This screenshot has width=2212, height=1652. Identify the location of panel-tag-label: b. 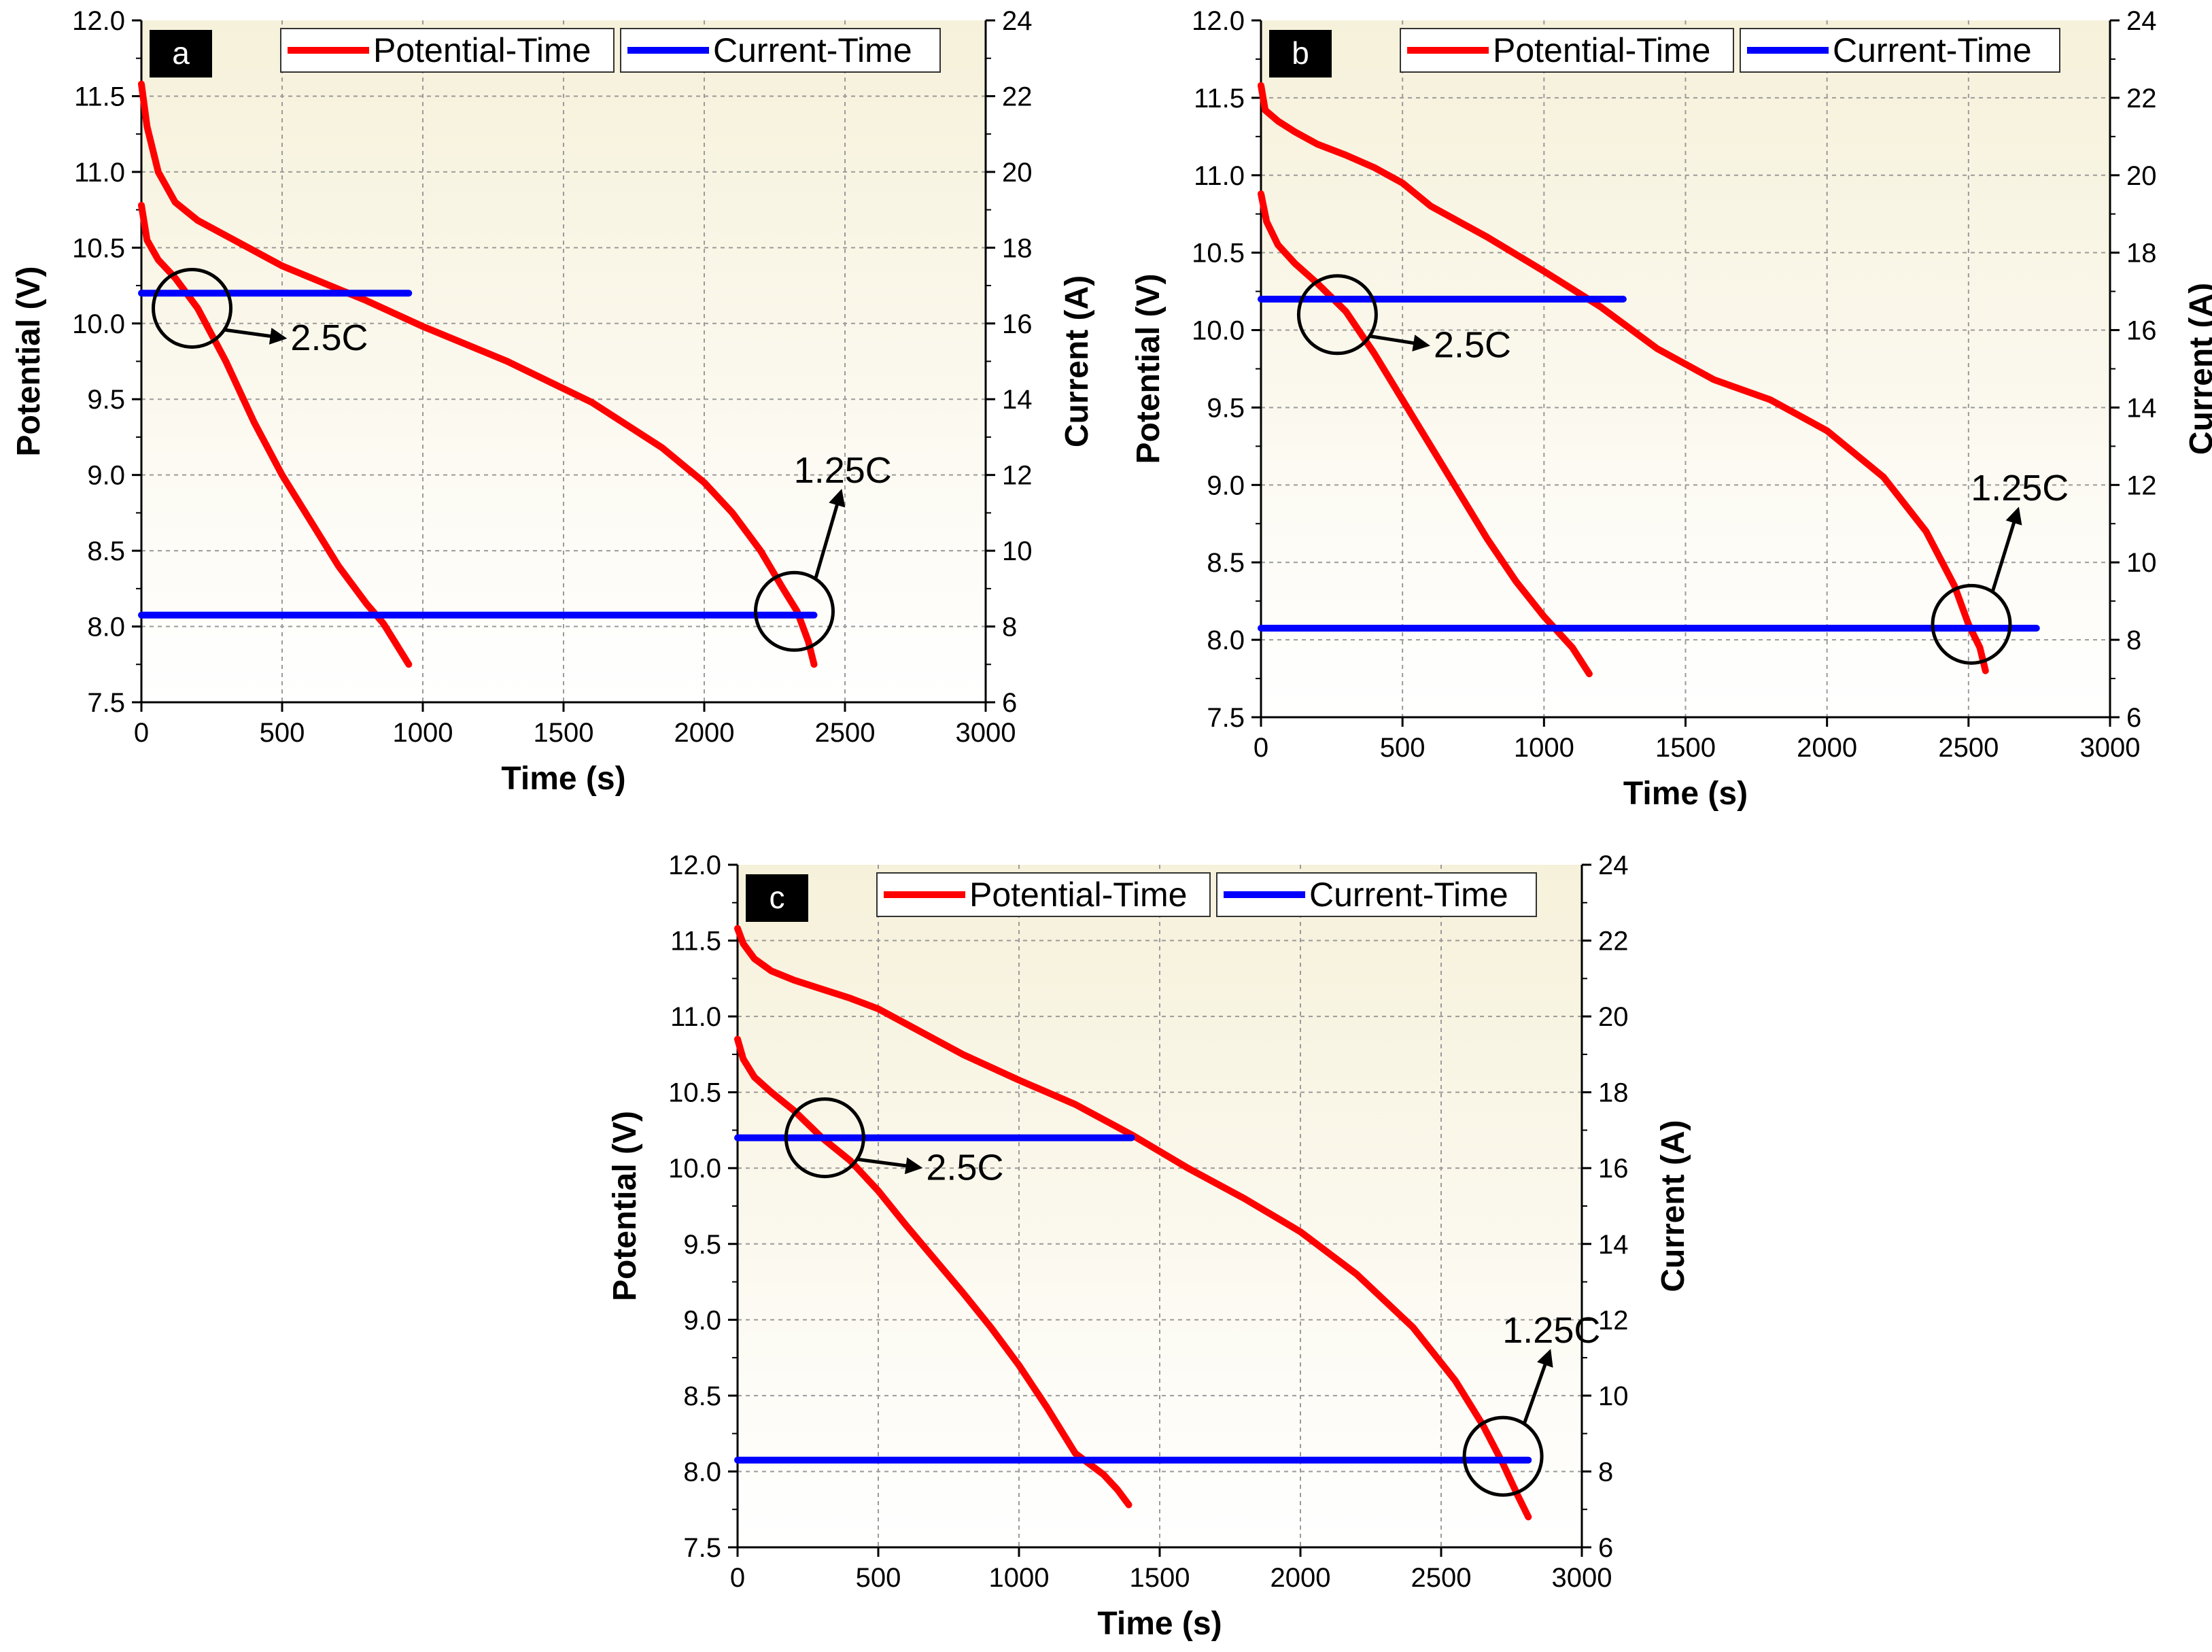
(1300, 53).